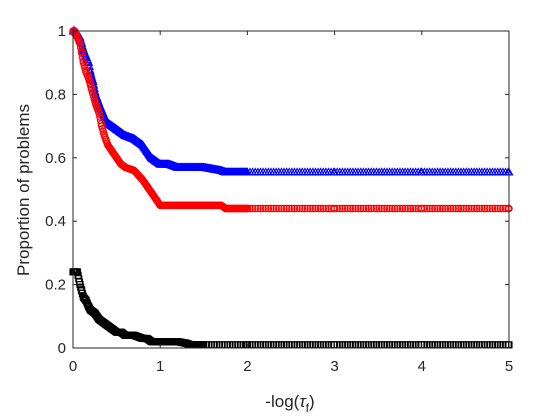  I want to click on x-axis-label: -log(τf), so click(289, 403).